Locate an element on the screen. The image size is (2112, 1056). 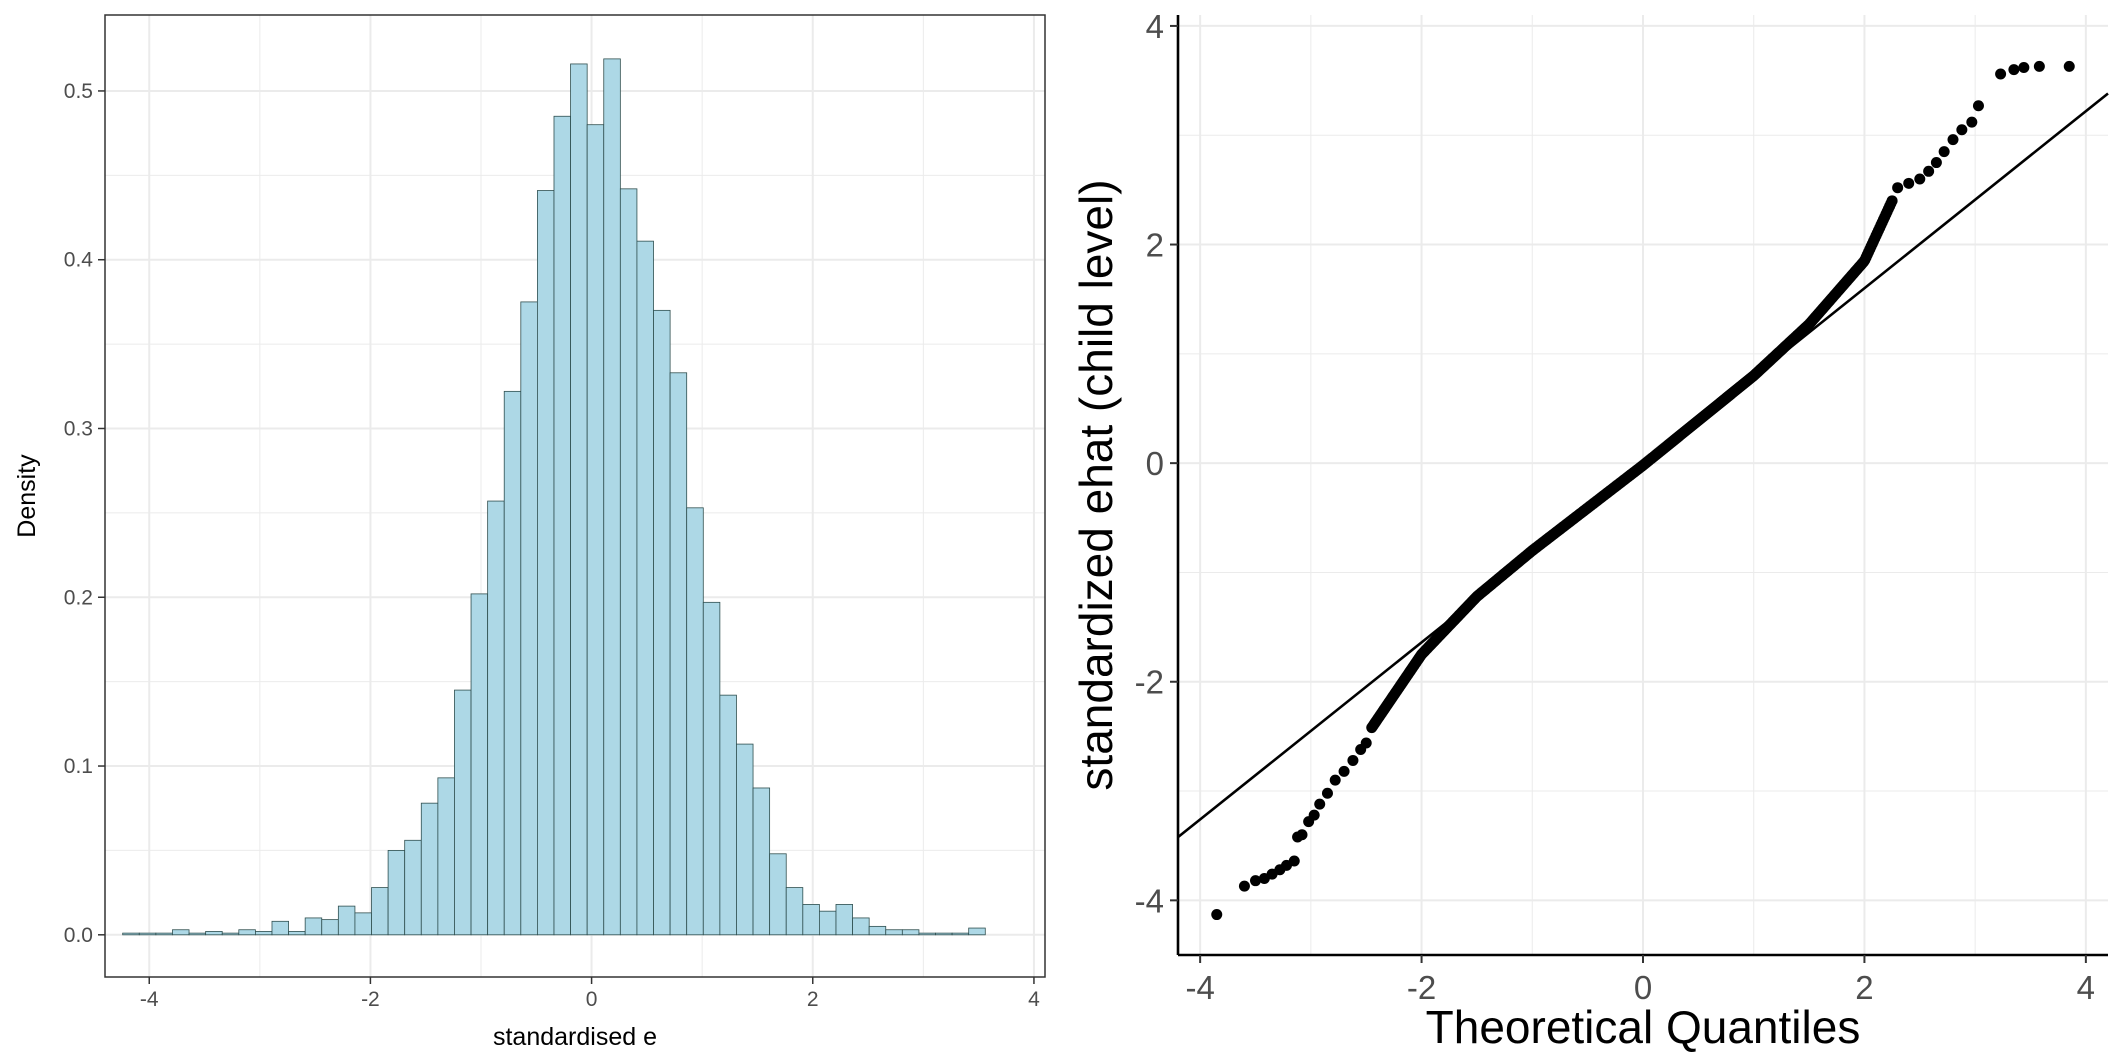
qq-y-axis-title: standardized ehat (child level) is located at coordinates (1096, 484).